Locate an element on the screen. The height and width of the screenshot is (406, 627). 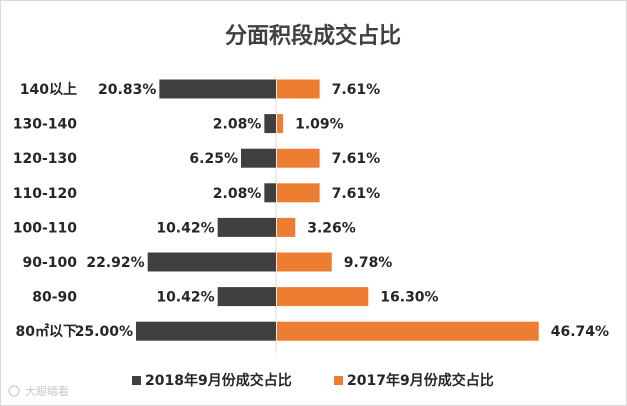
value-label-2018: 20.83% is located at coordinates (127, 90).